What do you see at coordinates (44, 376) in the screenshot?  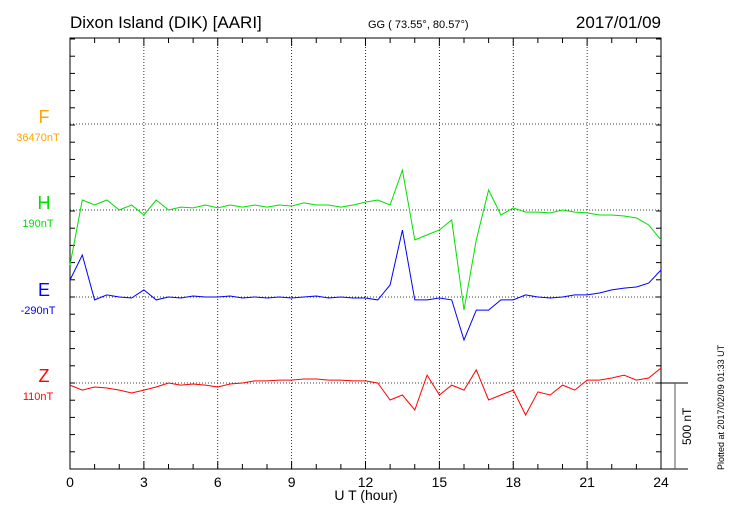 I see `series-name-z: Z` at bounding box center [44, 376].